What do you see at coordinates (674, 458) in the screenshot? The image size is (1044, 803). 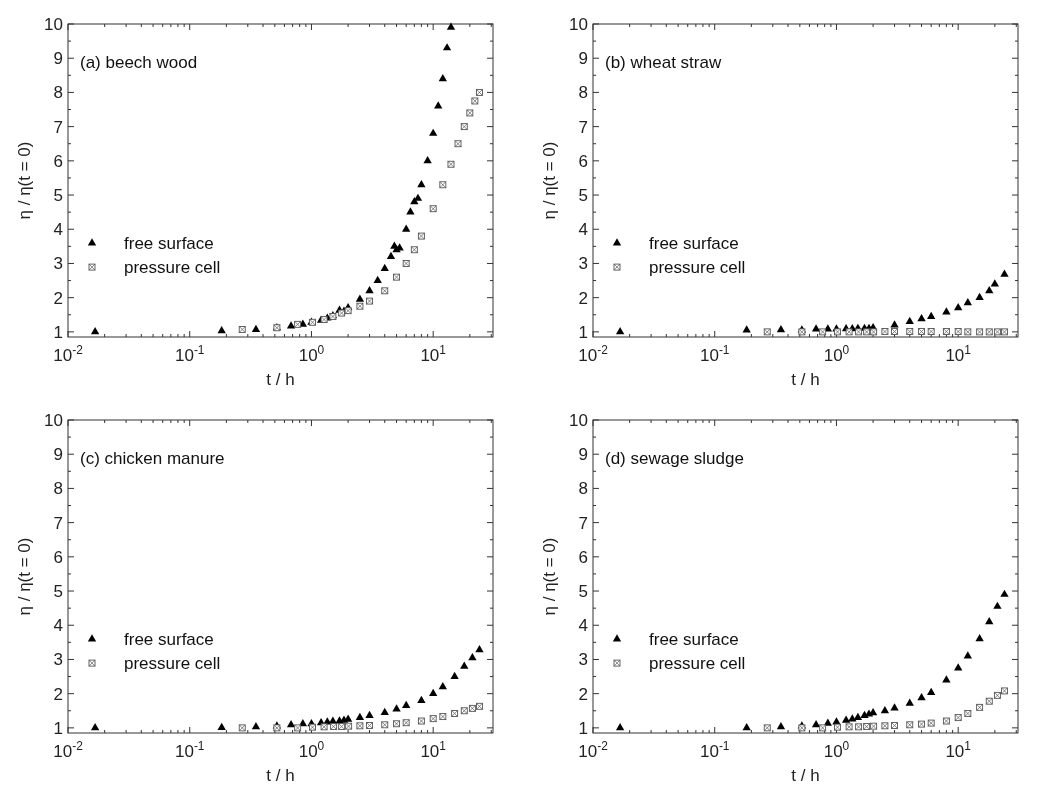 I see `annotation: (d) sewage sludge` at bounding box center [674, 458].